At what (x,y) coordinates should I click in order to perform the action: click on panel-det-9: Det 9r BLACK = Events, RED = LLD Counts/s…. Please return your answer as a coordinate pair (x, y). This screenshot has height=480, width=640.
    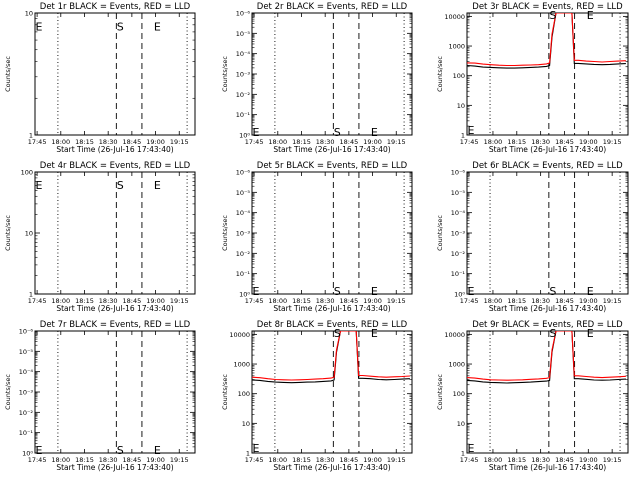
    Looking at the image, I should click on (532, 396).